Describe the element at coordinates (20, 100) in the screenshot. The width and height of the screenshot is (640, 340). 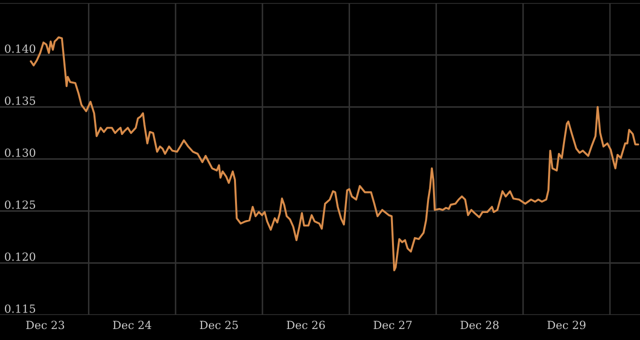
I see `y-tick-label: 0.135` at that location.